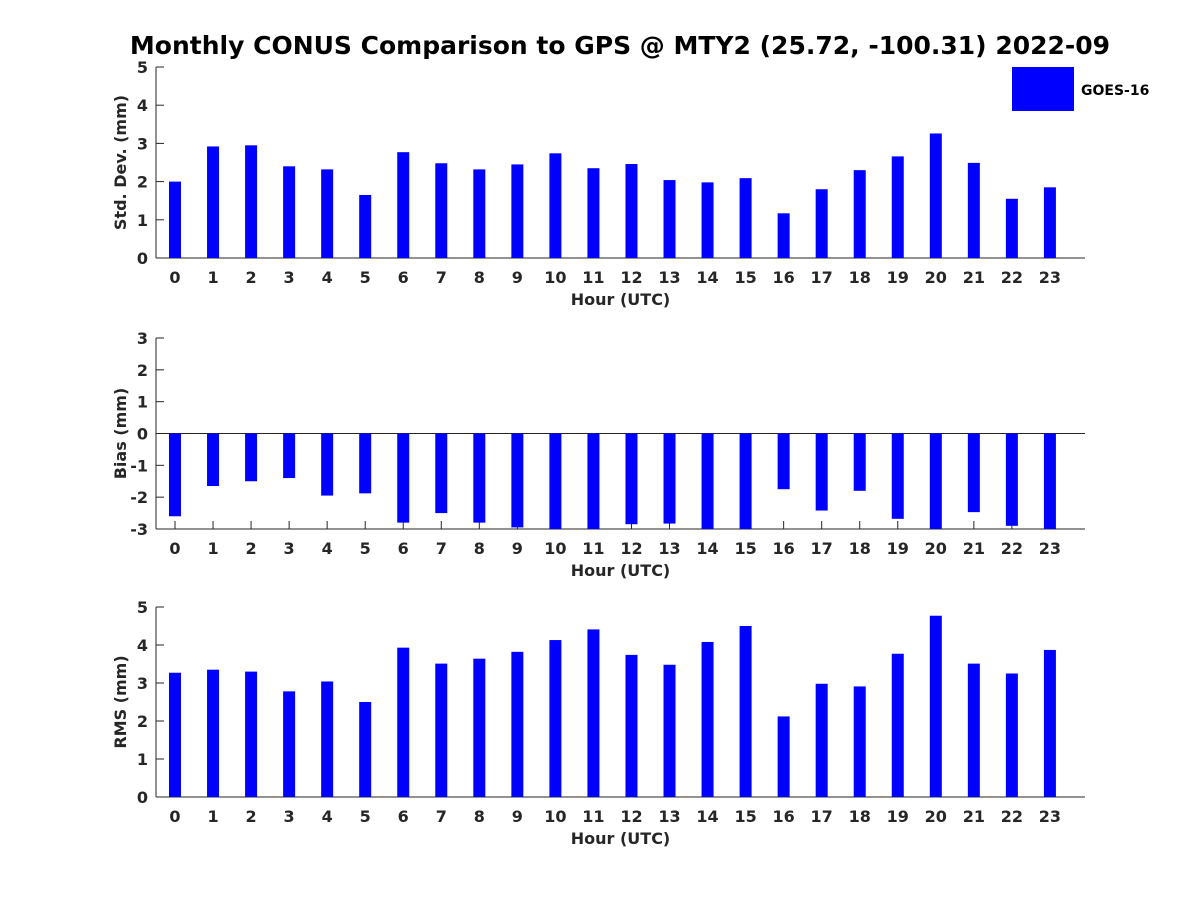 This screenshot has height=900, width=1200. Describe the element at coordinates (936, 816) in the screenshot. I see `rms-x-tick-label: 20` at that location.